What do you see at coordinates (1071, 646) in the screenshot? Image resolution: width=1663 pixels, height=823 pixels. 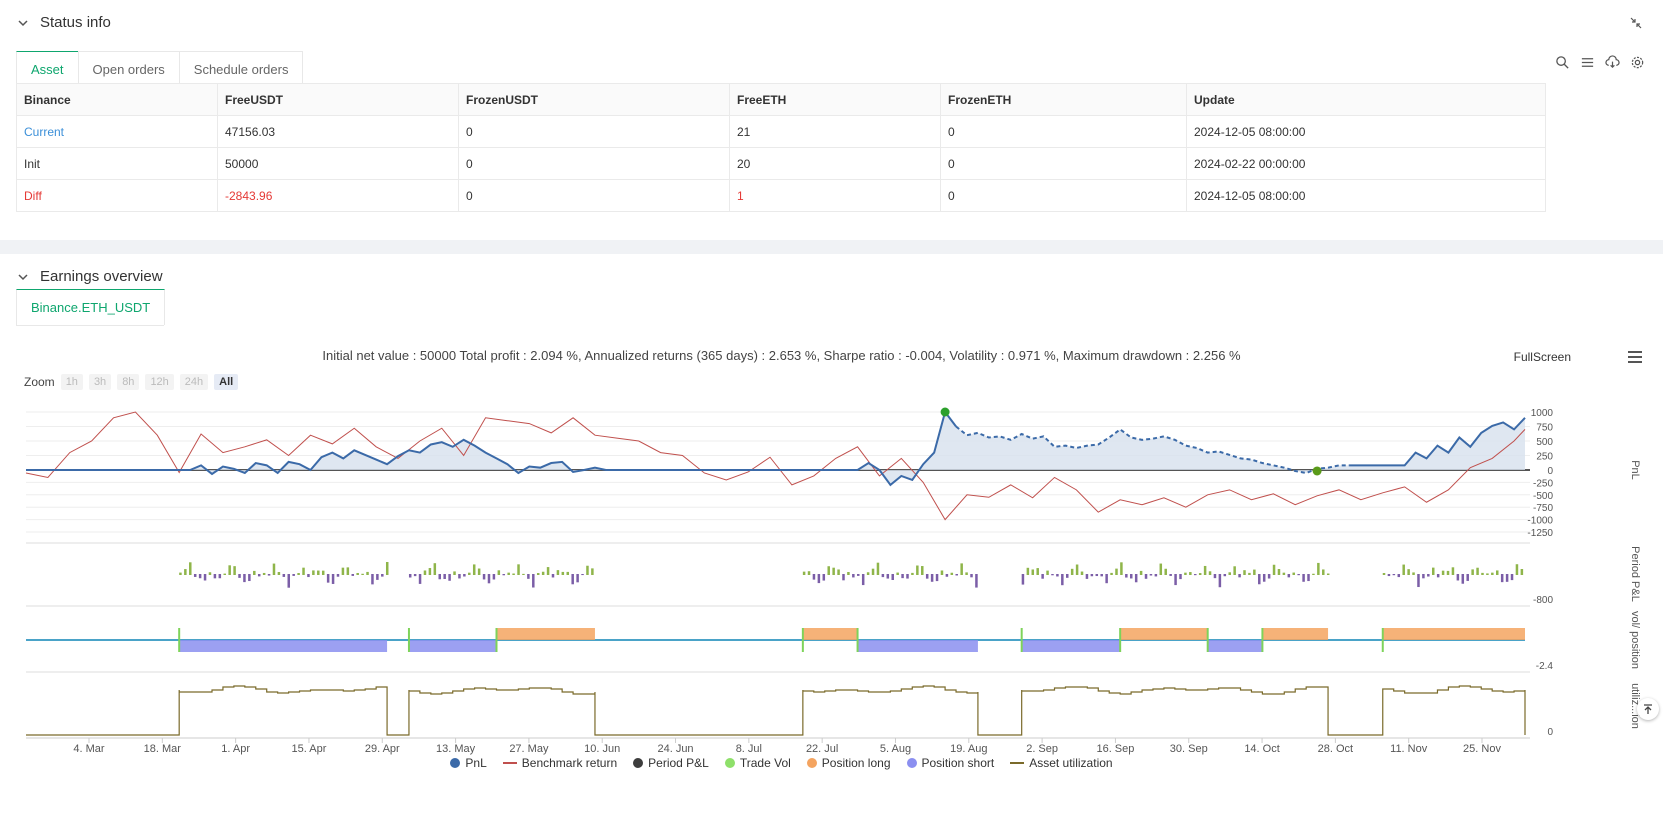 I see `position-short-bar` at bounding box center [1071, 646].